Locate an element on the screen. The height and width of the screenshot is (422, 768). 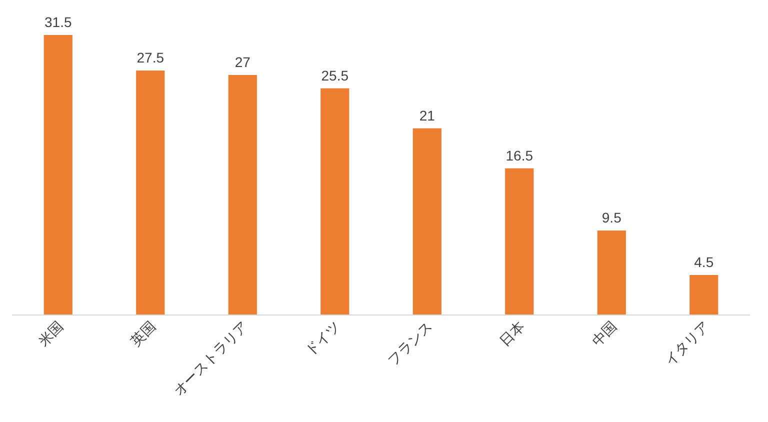
data-label: 21 is located at coordinates (427, 115).